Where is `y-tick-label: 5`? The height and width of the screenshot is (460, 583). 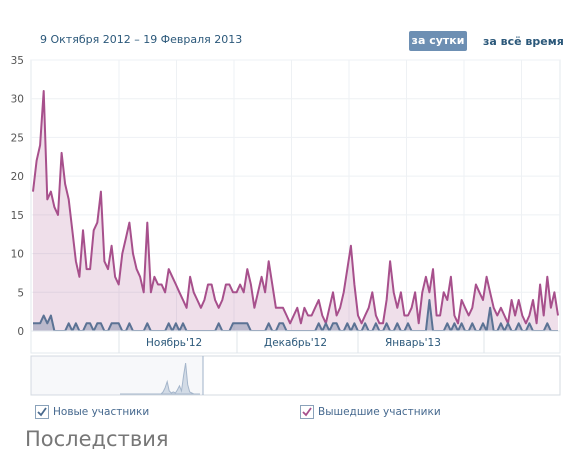 y-tick-label: 5 is located at coordinates (20, 293).